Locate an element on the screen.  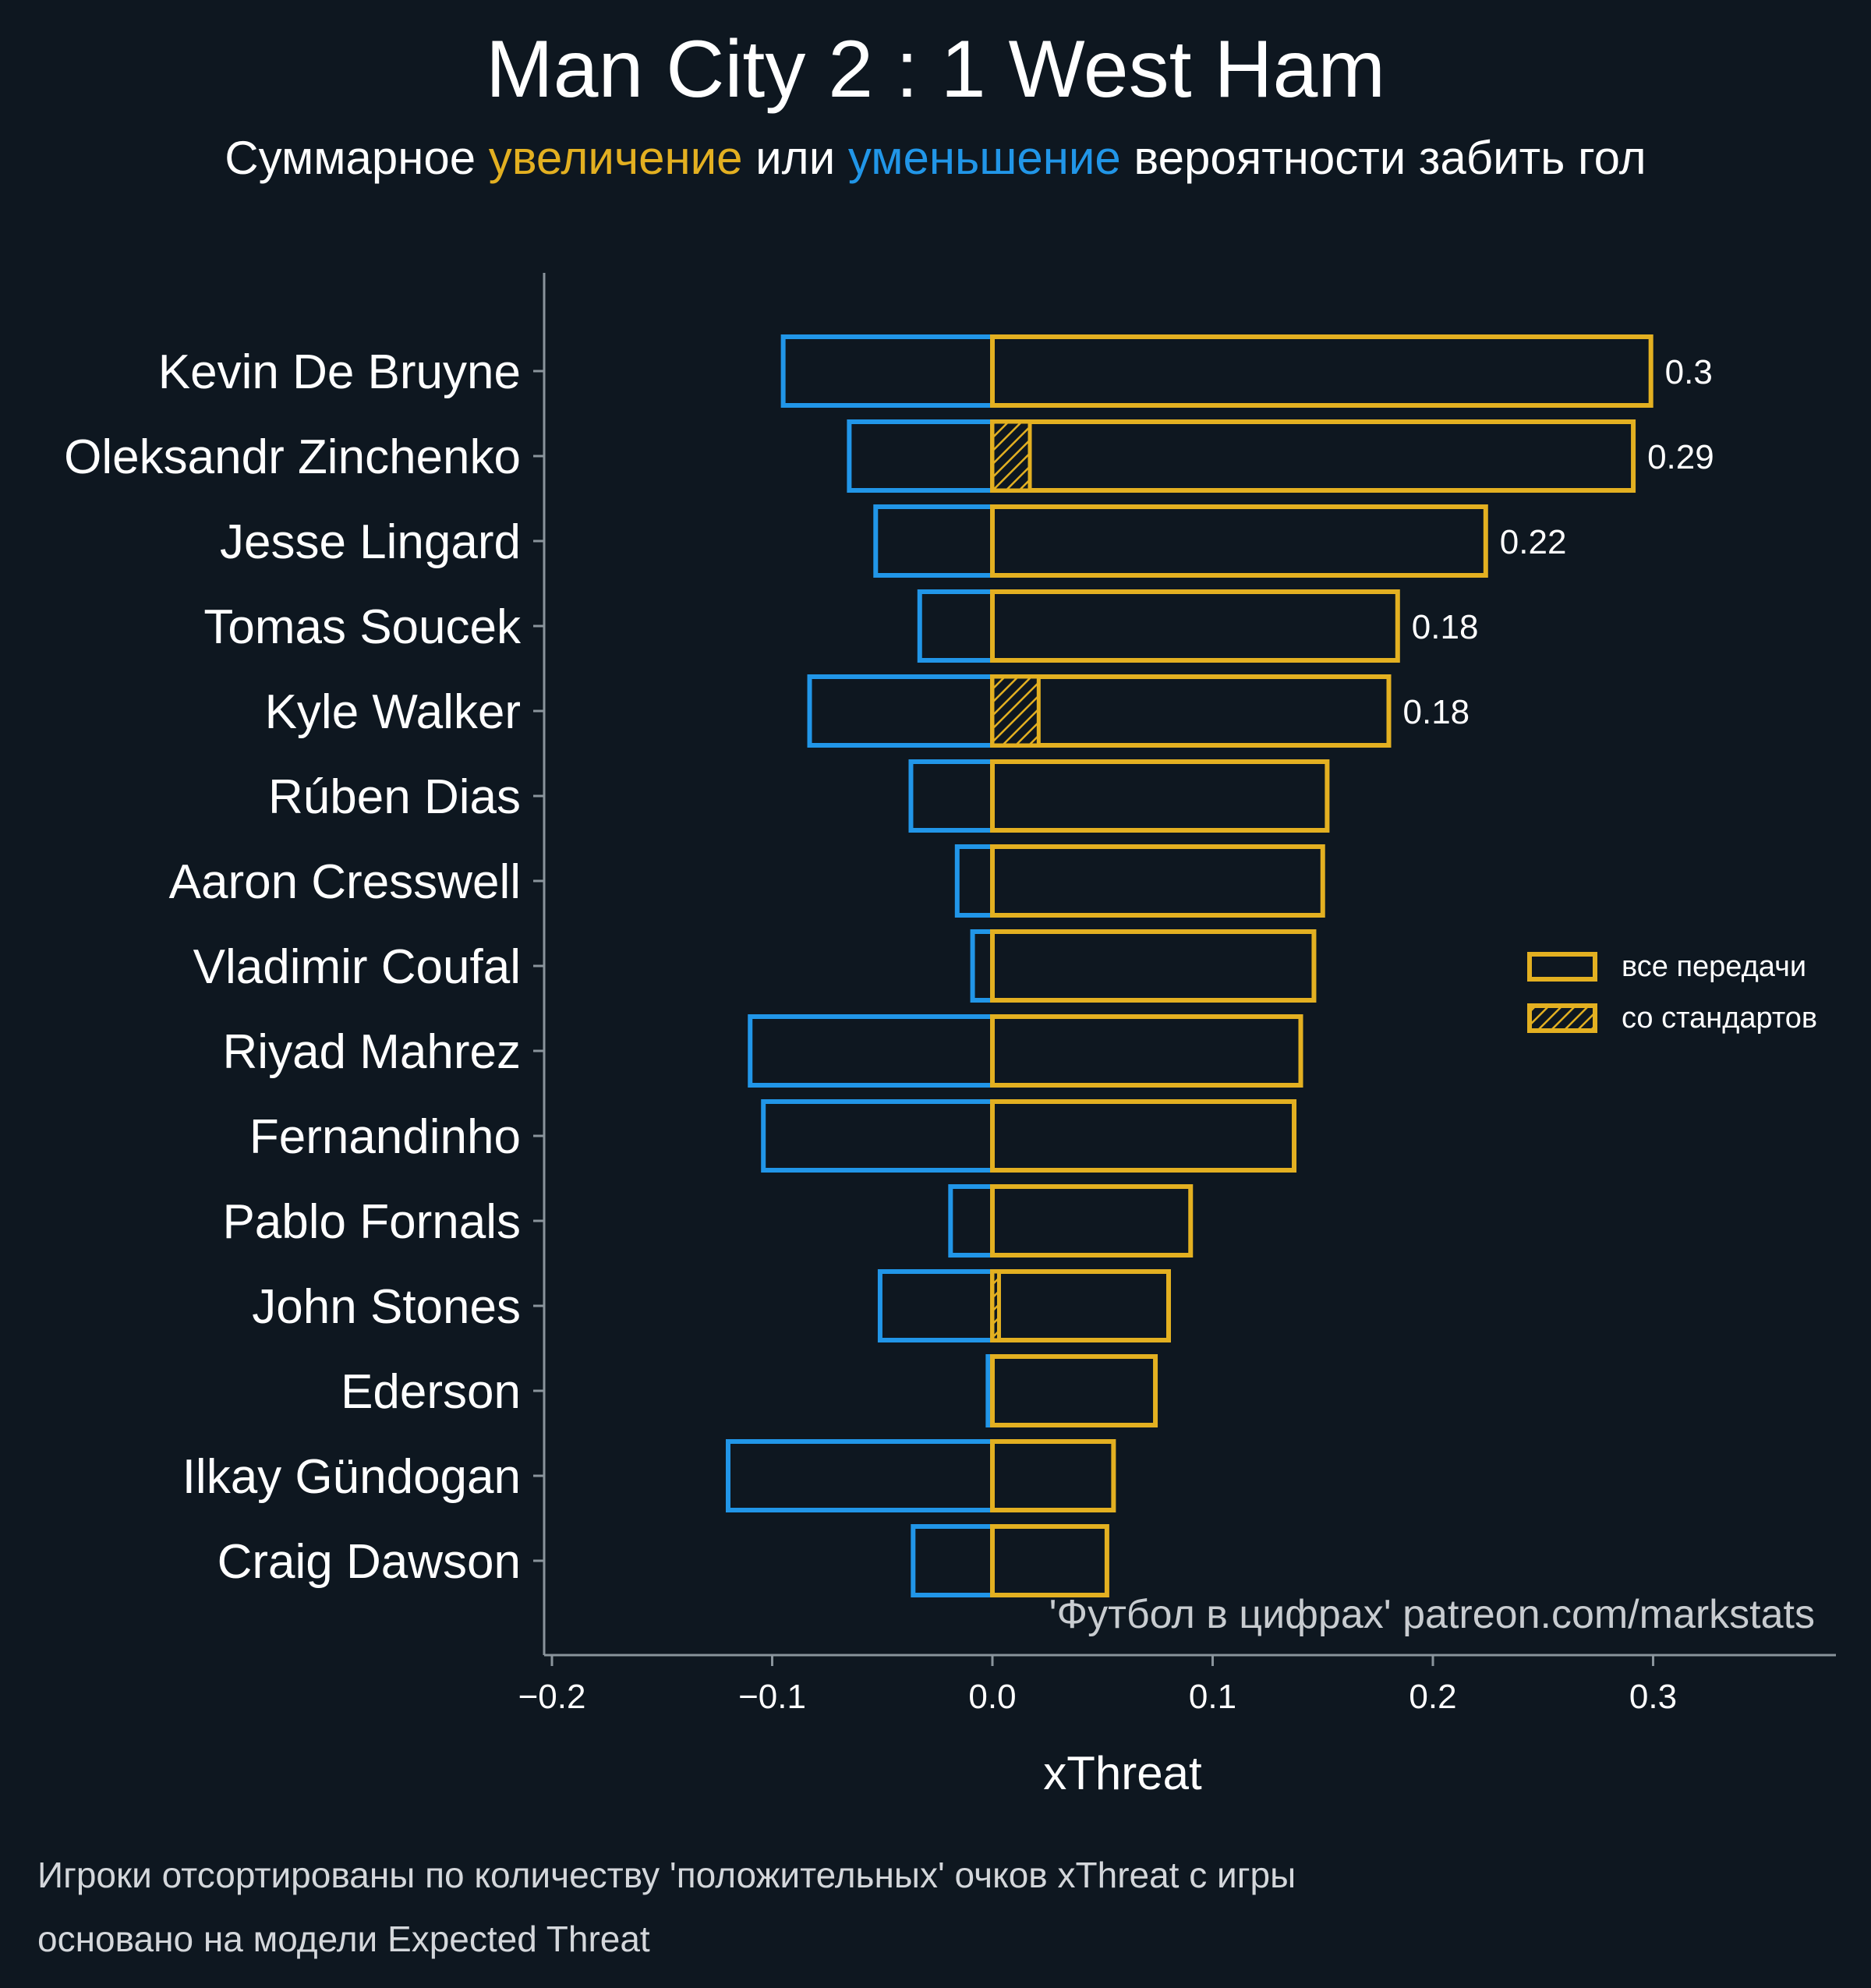
player-label: Kyle Walker is located at coordinates (393, 712).